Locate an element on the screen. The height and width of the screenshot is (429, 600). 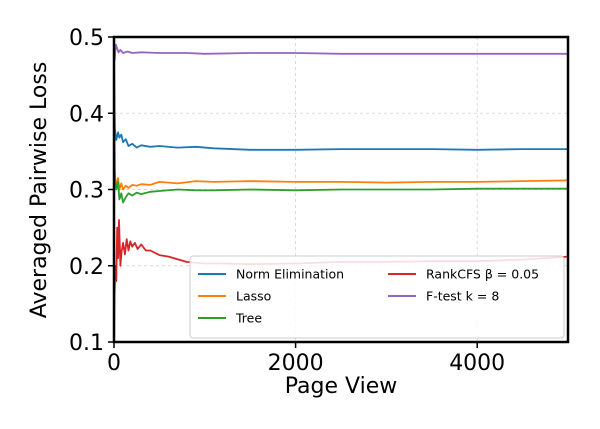
x-tick-label: 2000 is located at coordinates (296, 363).